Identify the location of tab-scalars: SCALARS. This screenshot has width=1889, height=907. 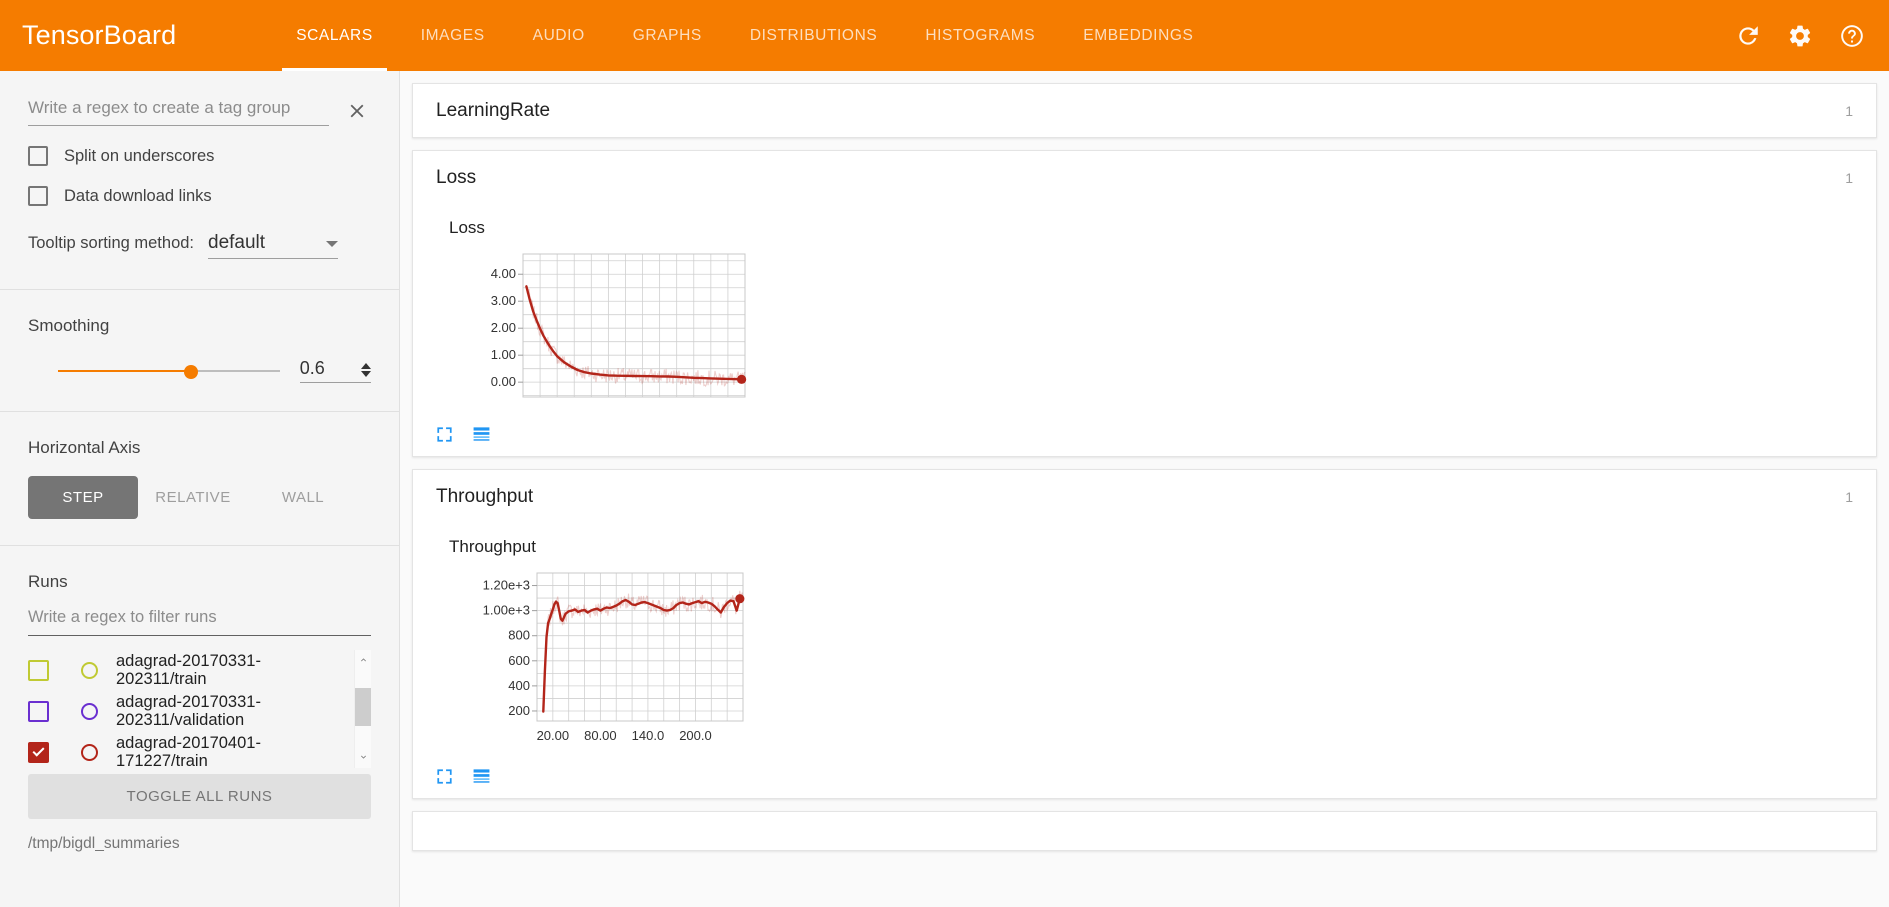
(334, 35).